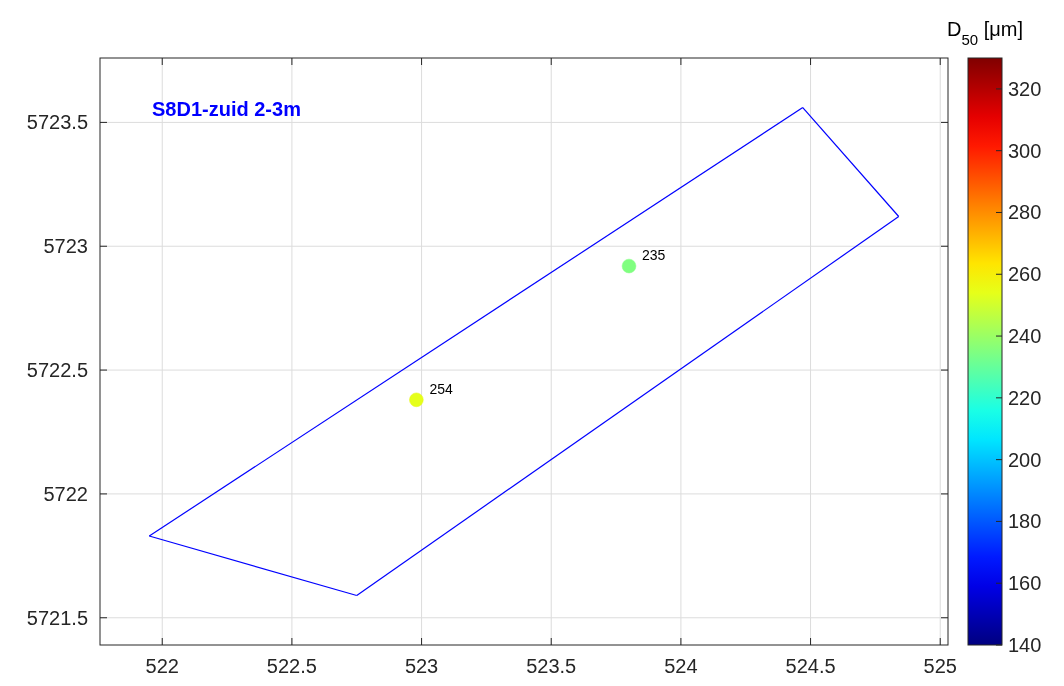  Describe the element at coordinates (681, 666) in the screenshot. I see `x-tick-label: 524` at that location.